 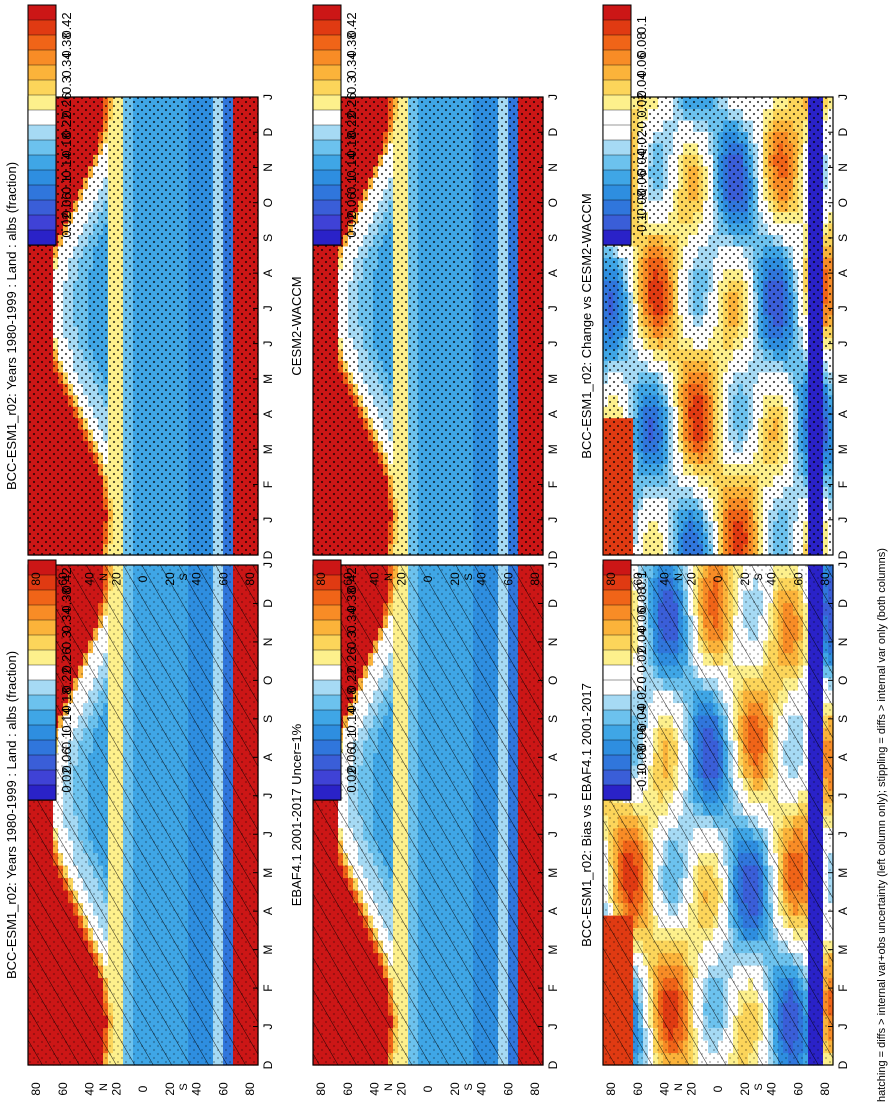 I want to click on colorbar-label: 0.14, so click(x=66, y=719).